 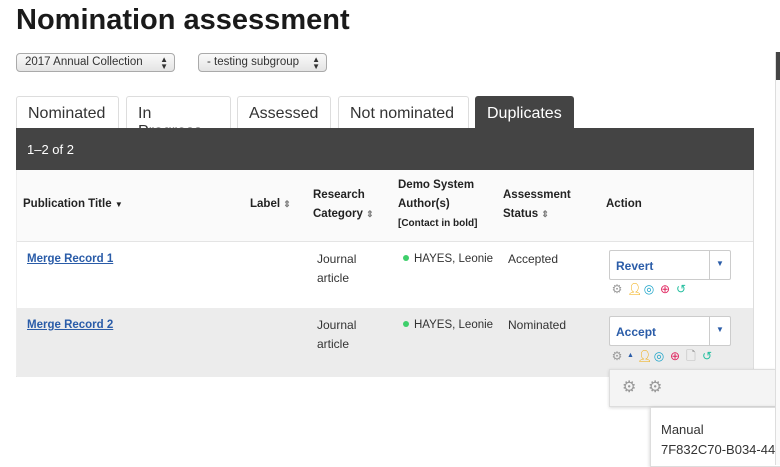 What do you see at coordinates (343, 205) in the screenshot?
I see `sort-research-category: Research Category ⇕` at bounding box center [343, 205].